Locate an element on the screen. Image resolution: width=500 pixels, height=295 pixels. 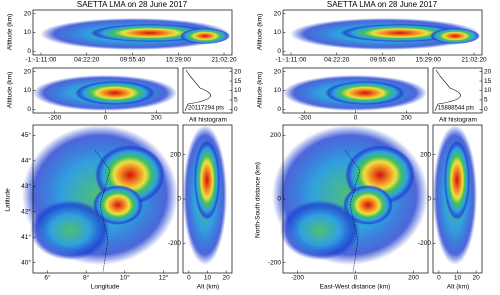
y-tick-label: 41° is located at coordinates (26, 237).